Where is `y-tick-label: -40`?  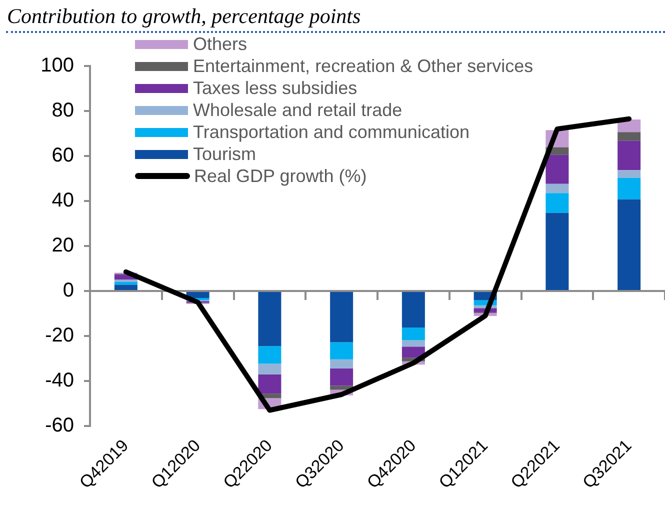
y-tick-label: -40 is located at coordinates (59, 381).